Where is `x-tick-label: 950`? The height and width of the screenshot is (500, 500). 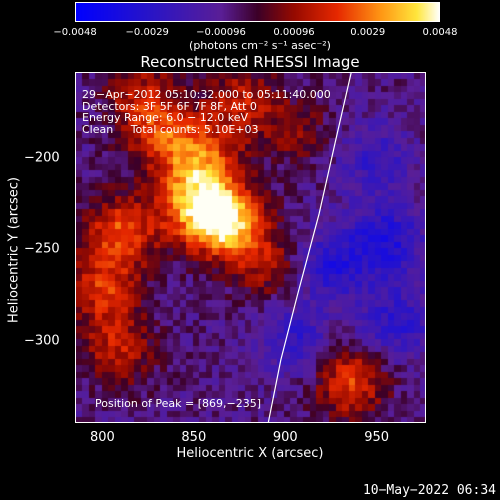
x-tick-label: 950 is located at coordinates (377, 437).